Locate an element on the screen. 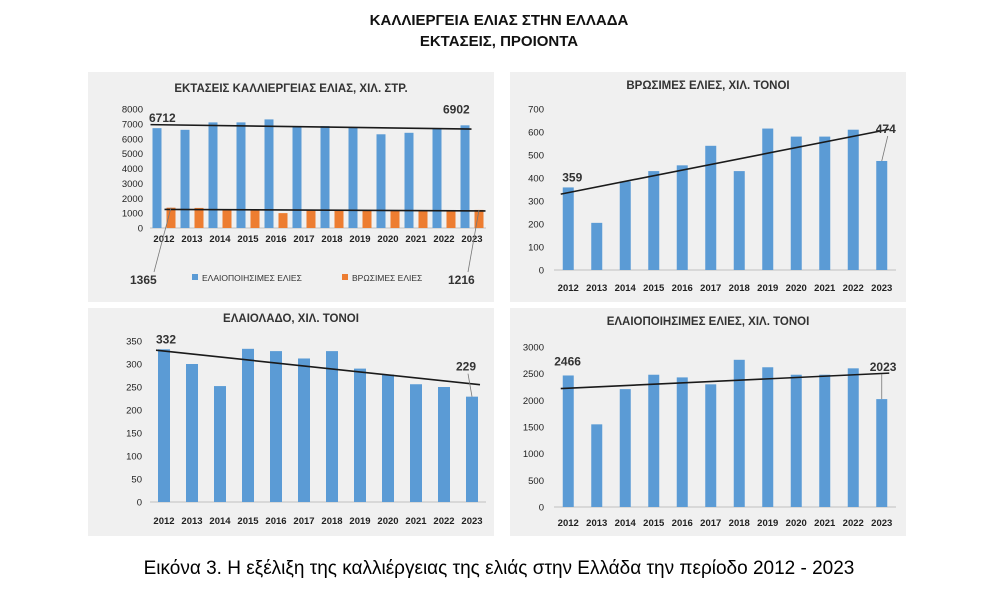 The height and width of the screenshot is (594, 998). y-tick-label: 50 is located at coordinates (136, 480).